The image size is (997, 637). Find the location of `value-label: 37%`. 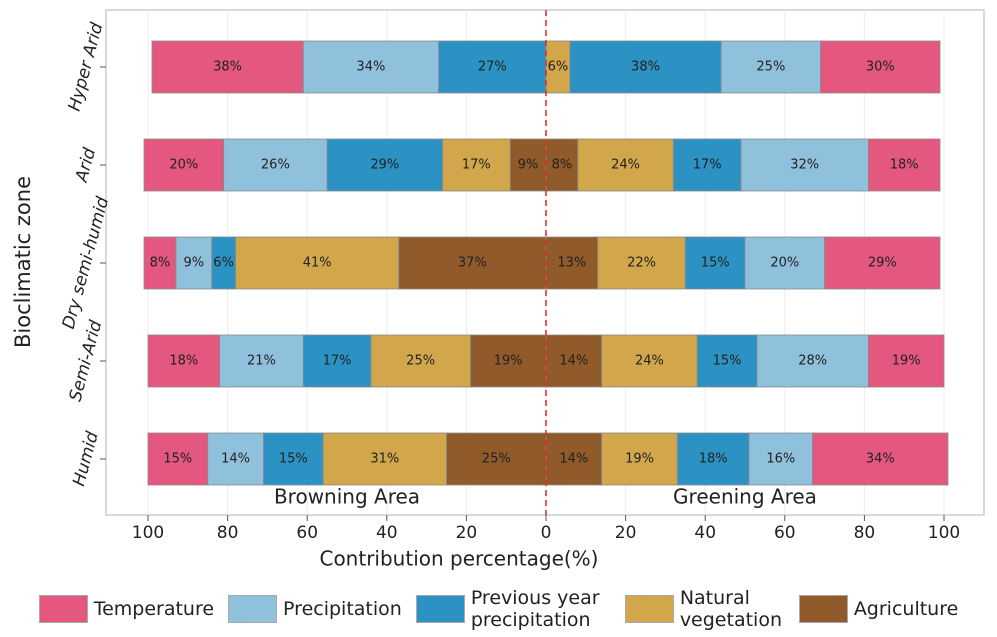

value-label: 37% is located at coordinates (472, 263).